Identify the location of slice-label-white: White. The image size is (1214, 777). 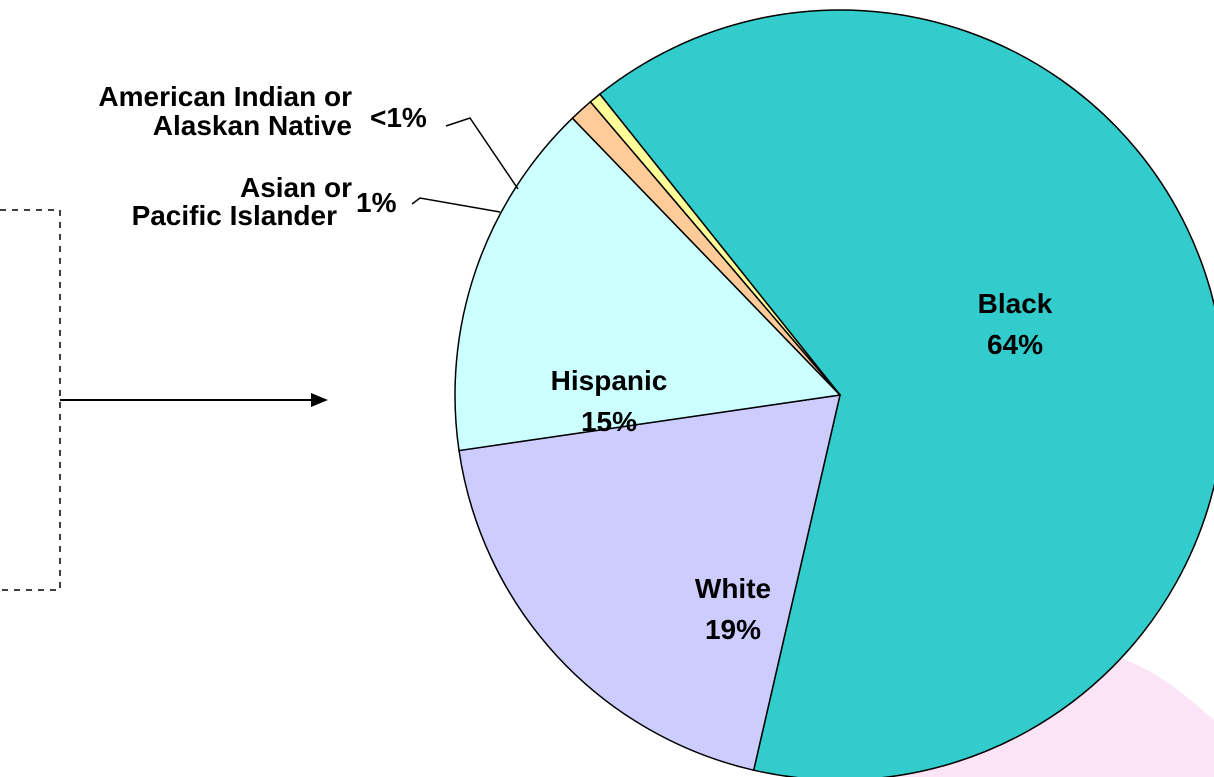
(733, 588).